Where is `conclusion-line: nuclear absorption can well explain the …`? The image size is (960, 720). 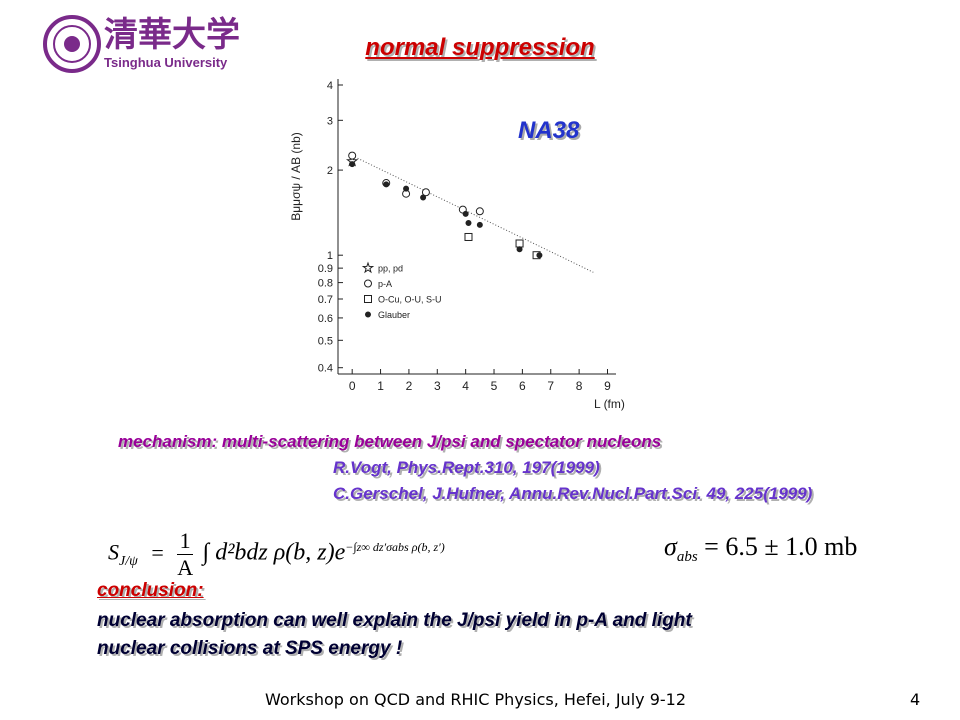 conclusion-line: nuclear absorption can well explain the … is located at coordinates (394, 620).